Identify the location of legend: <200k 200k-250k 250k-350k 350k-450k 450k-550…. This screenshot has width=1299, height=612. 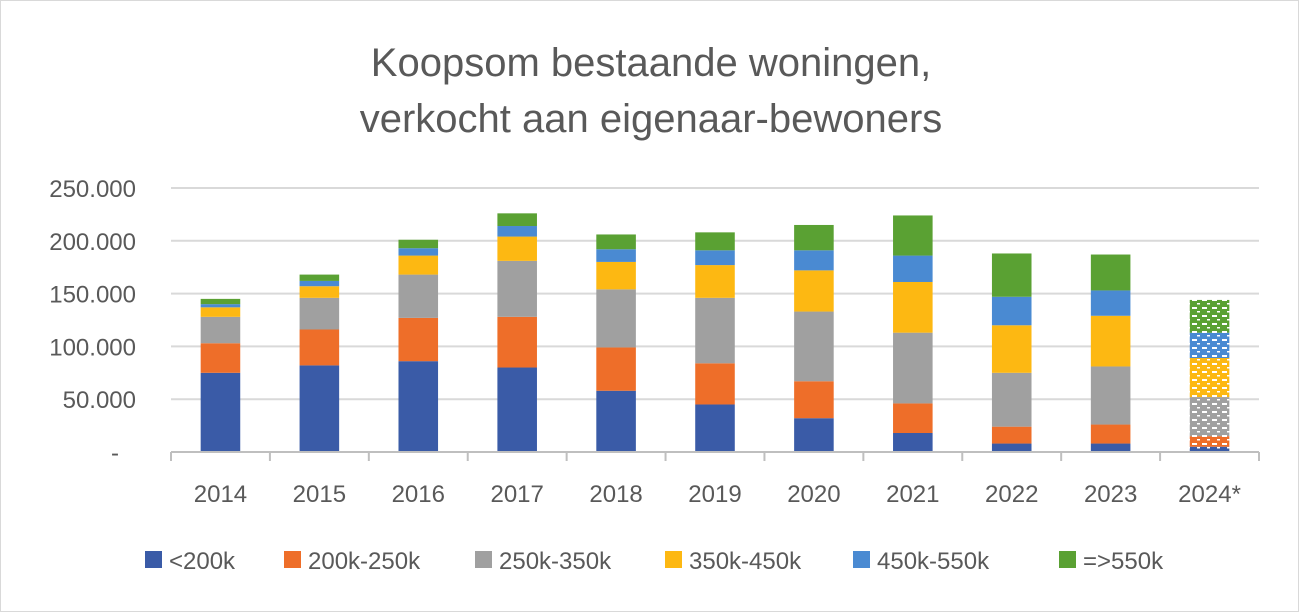
(654, 561).